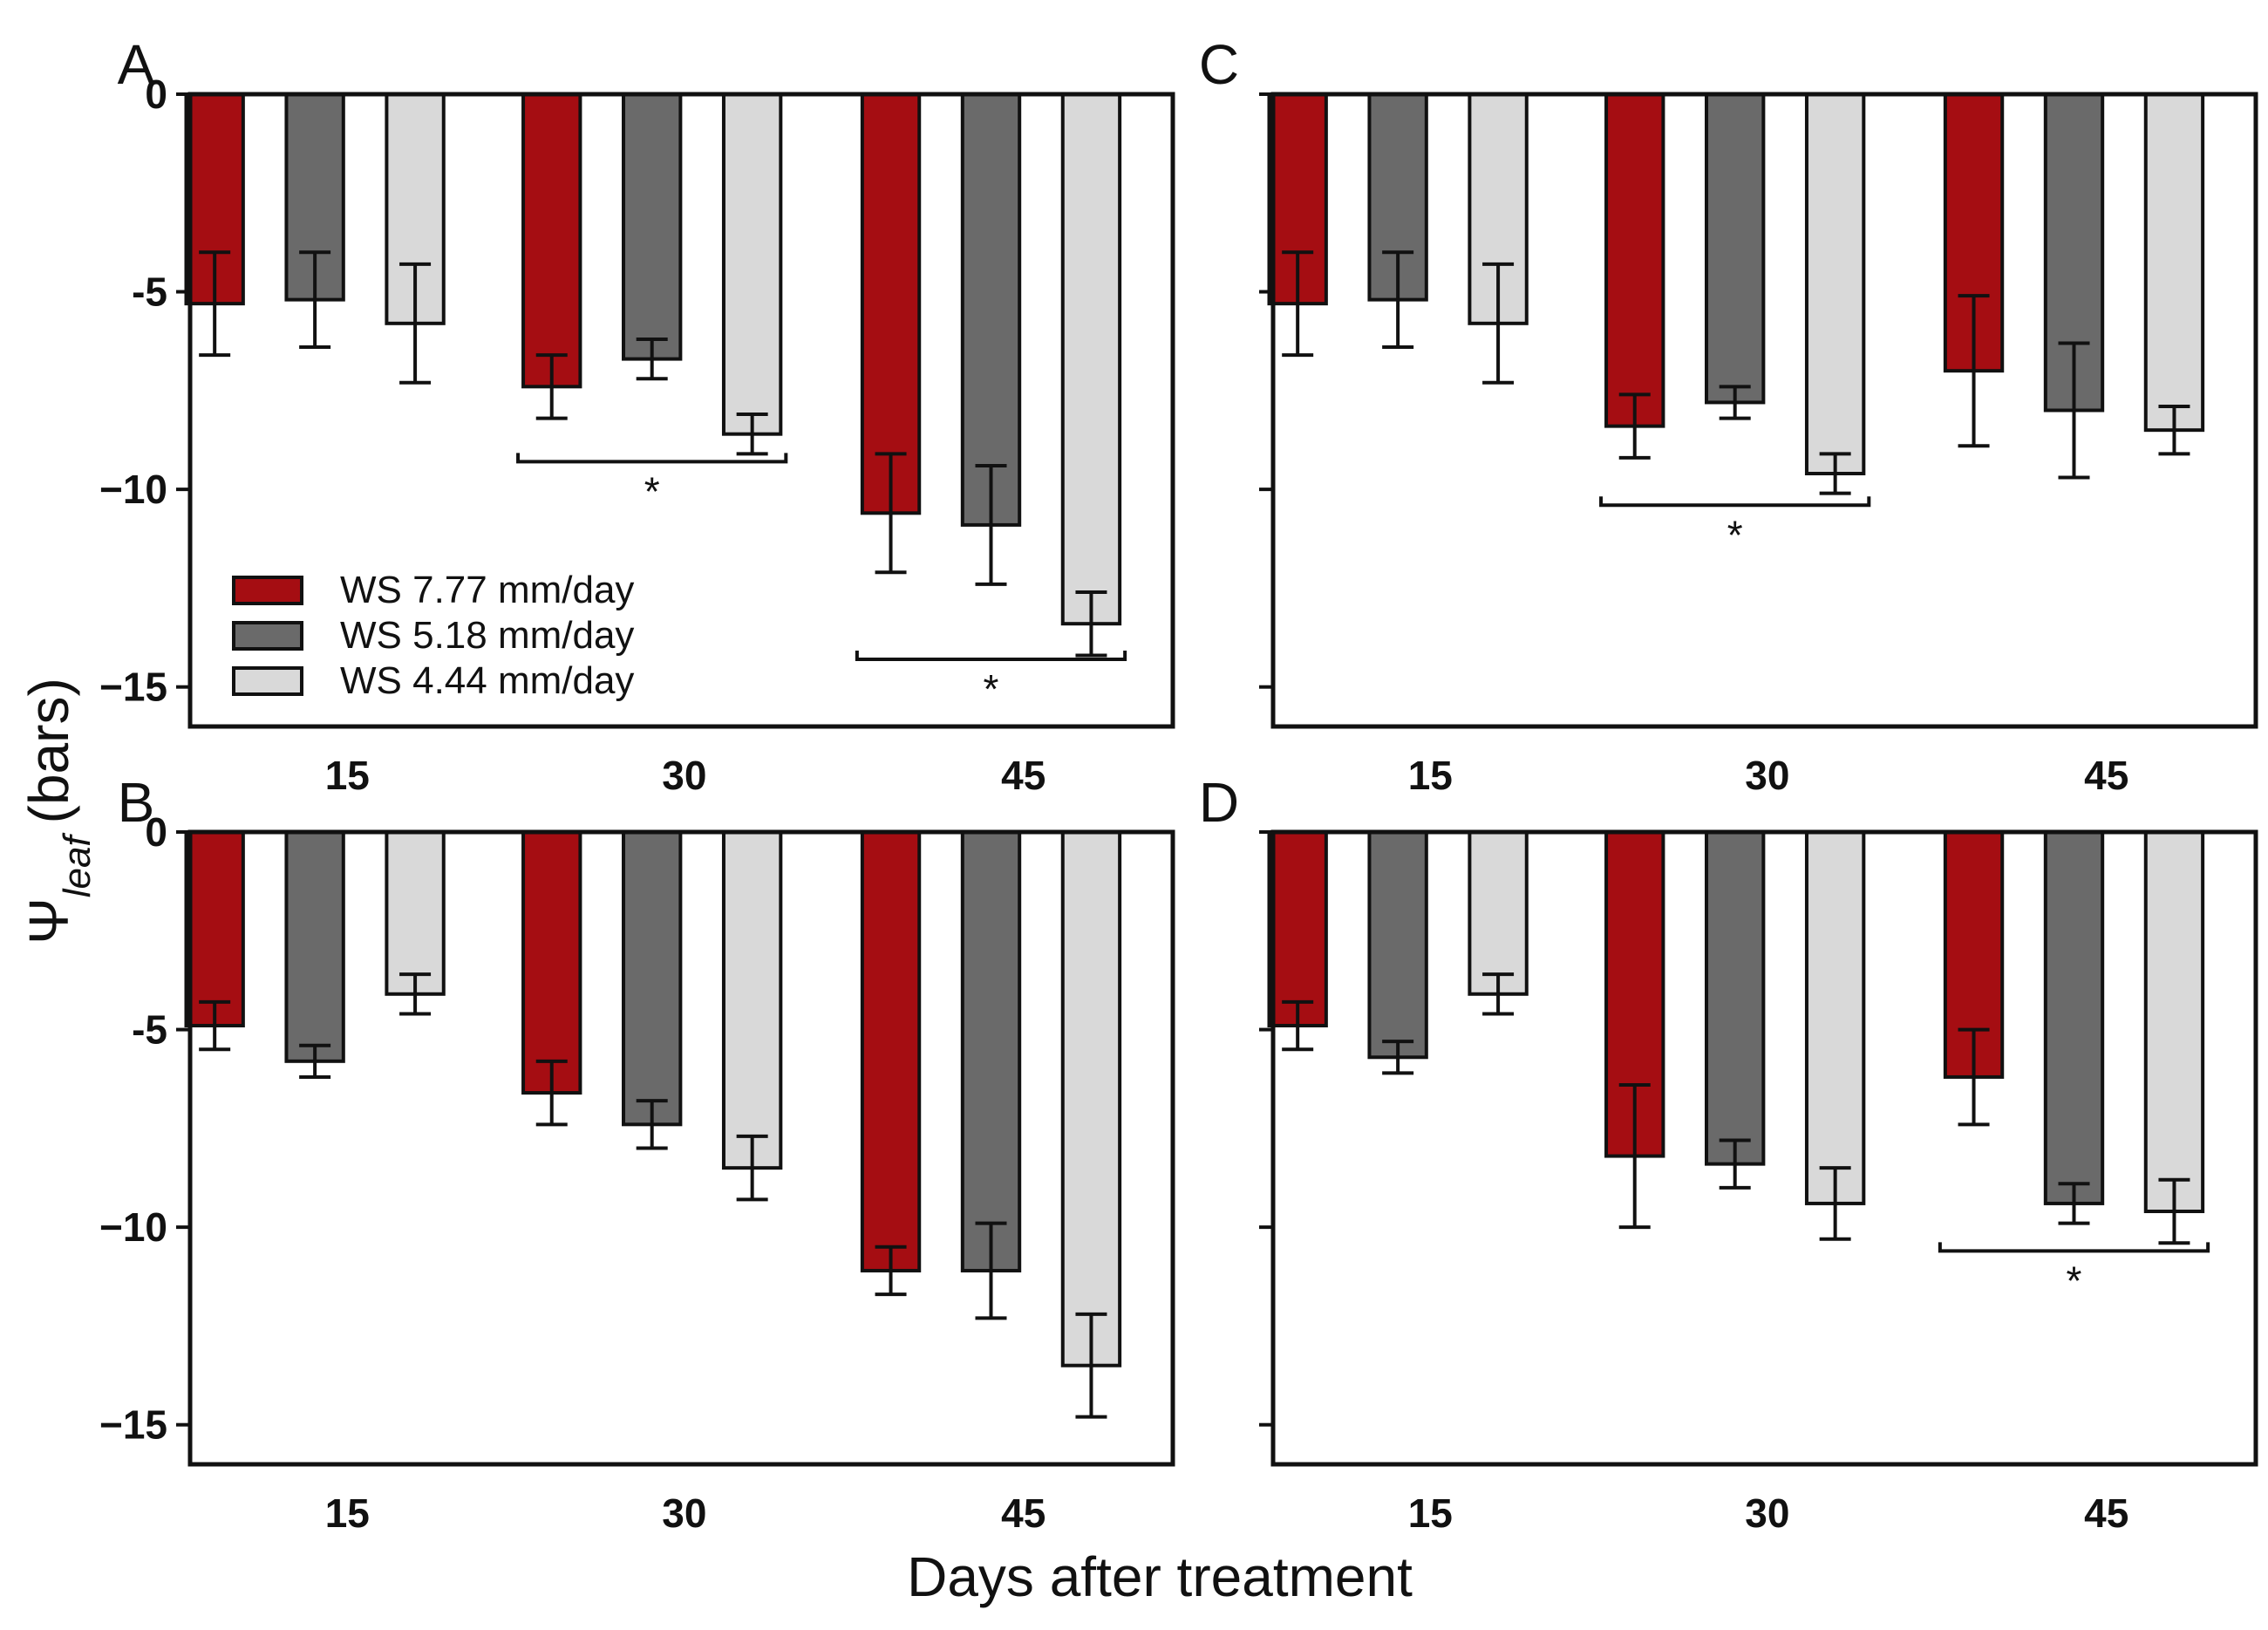  What do you see at coordinates (1160, 1576) in the screenshot?
I see `x-axis-title: Days after treatment` at bounding box center [1160, 1576].